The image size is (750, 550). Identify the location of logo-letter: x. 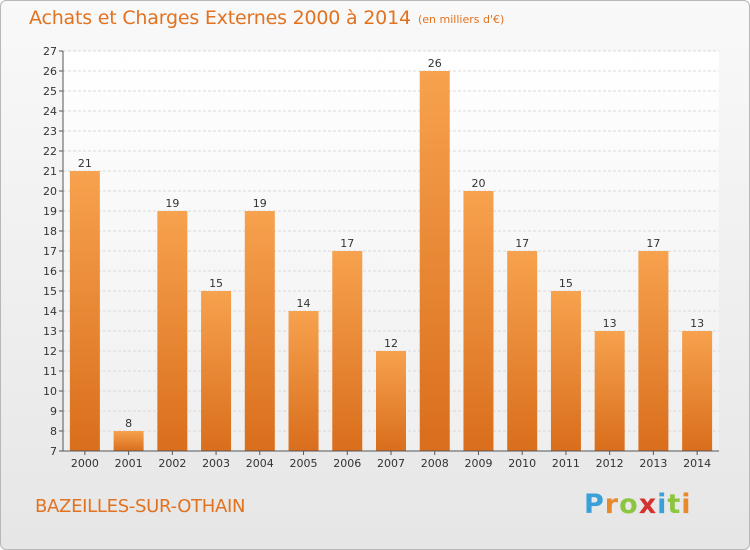
(648, 504).